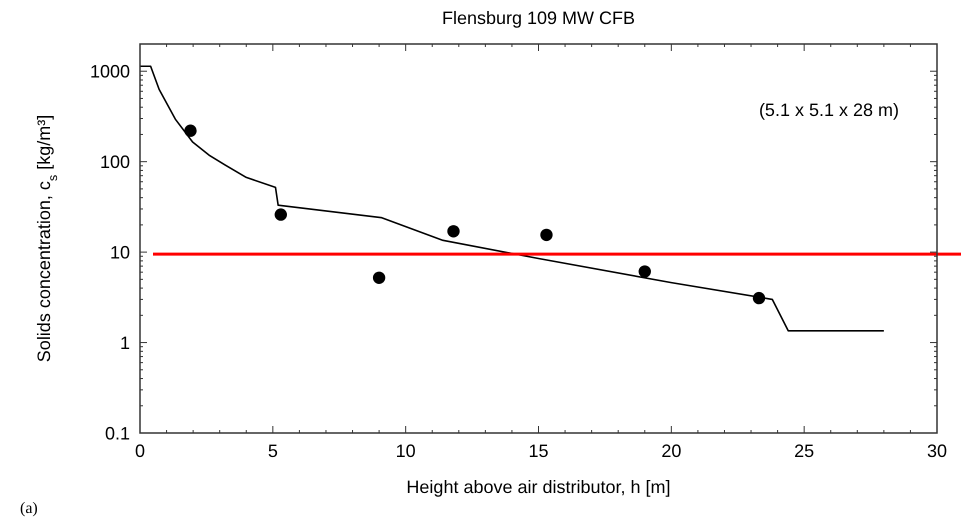 Image resolution: width=977 pixels, height=525 pixels. Describe the element at coordinates (804, 451) in the screenshot. I see `x-tick-label: 25` at that location.